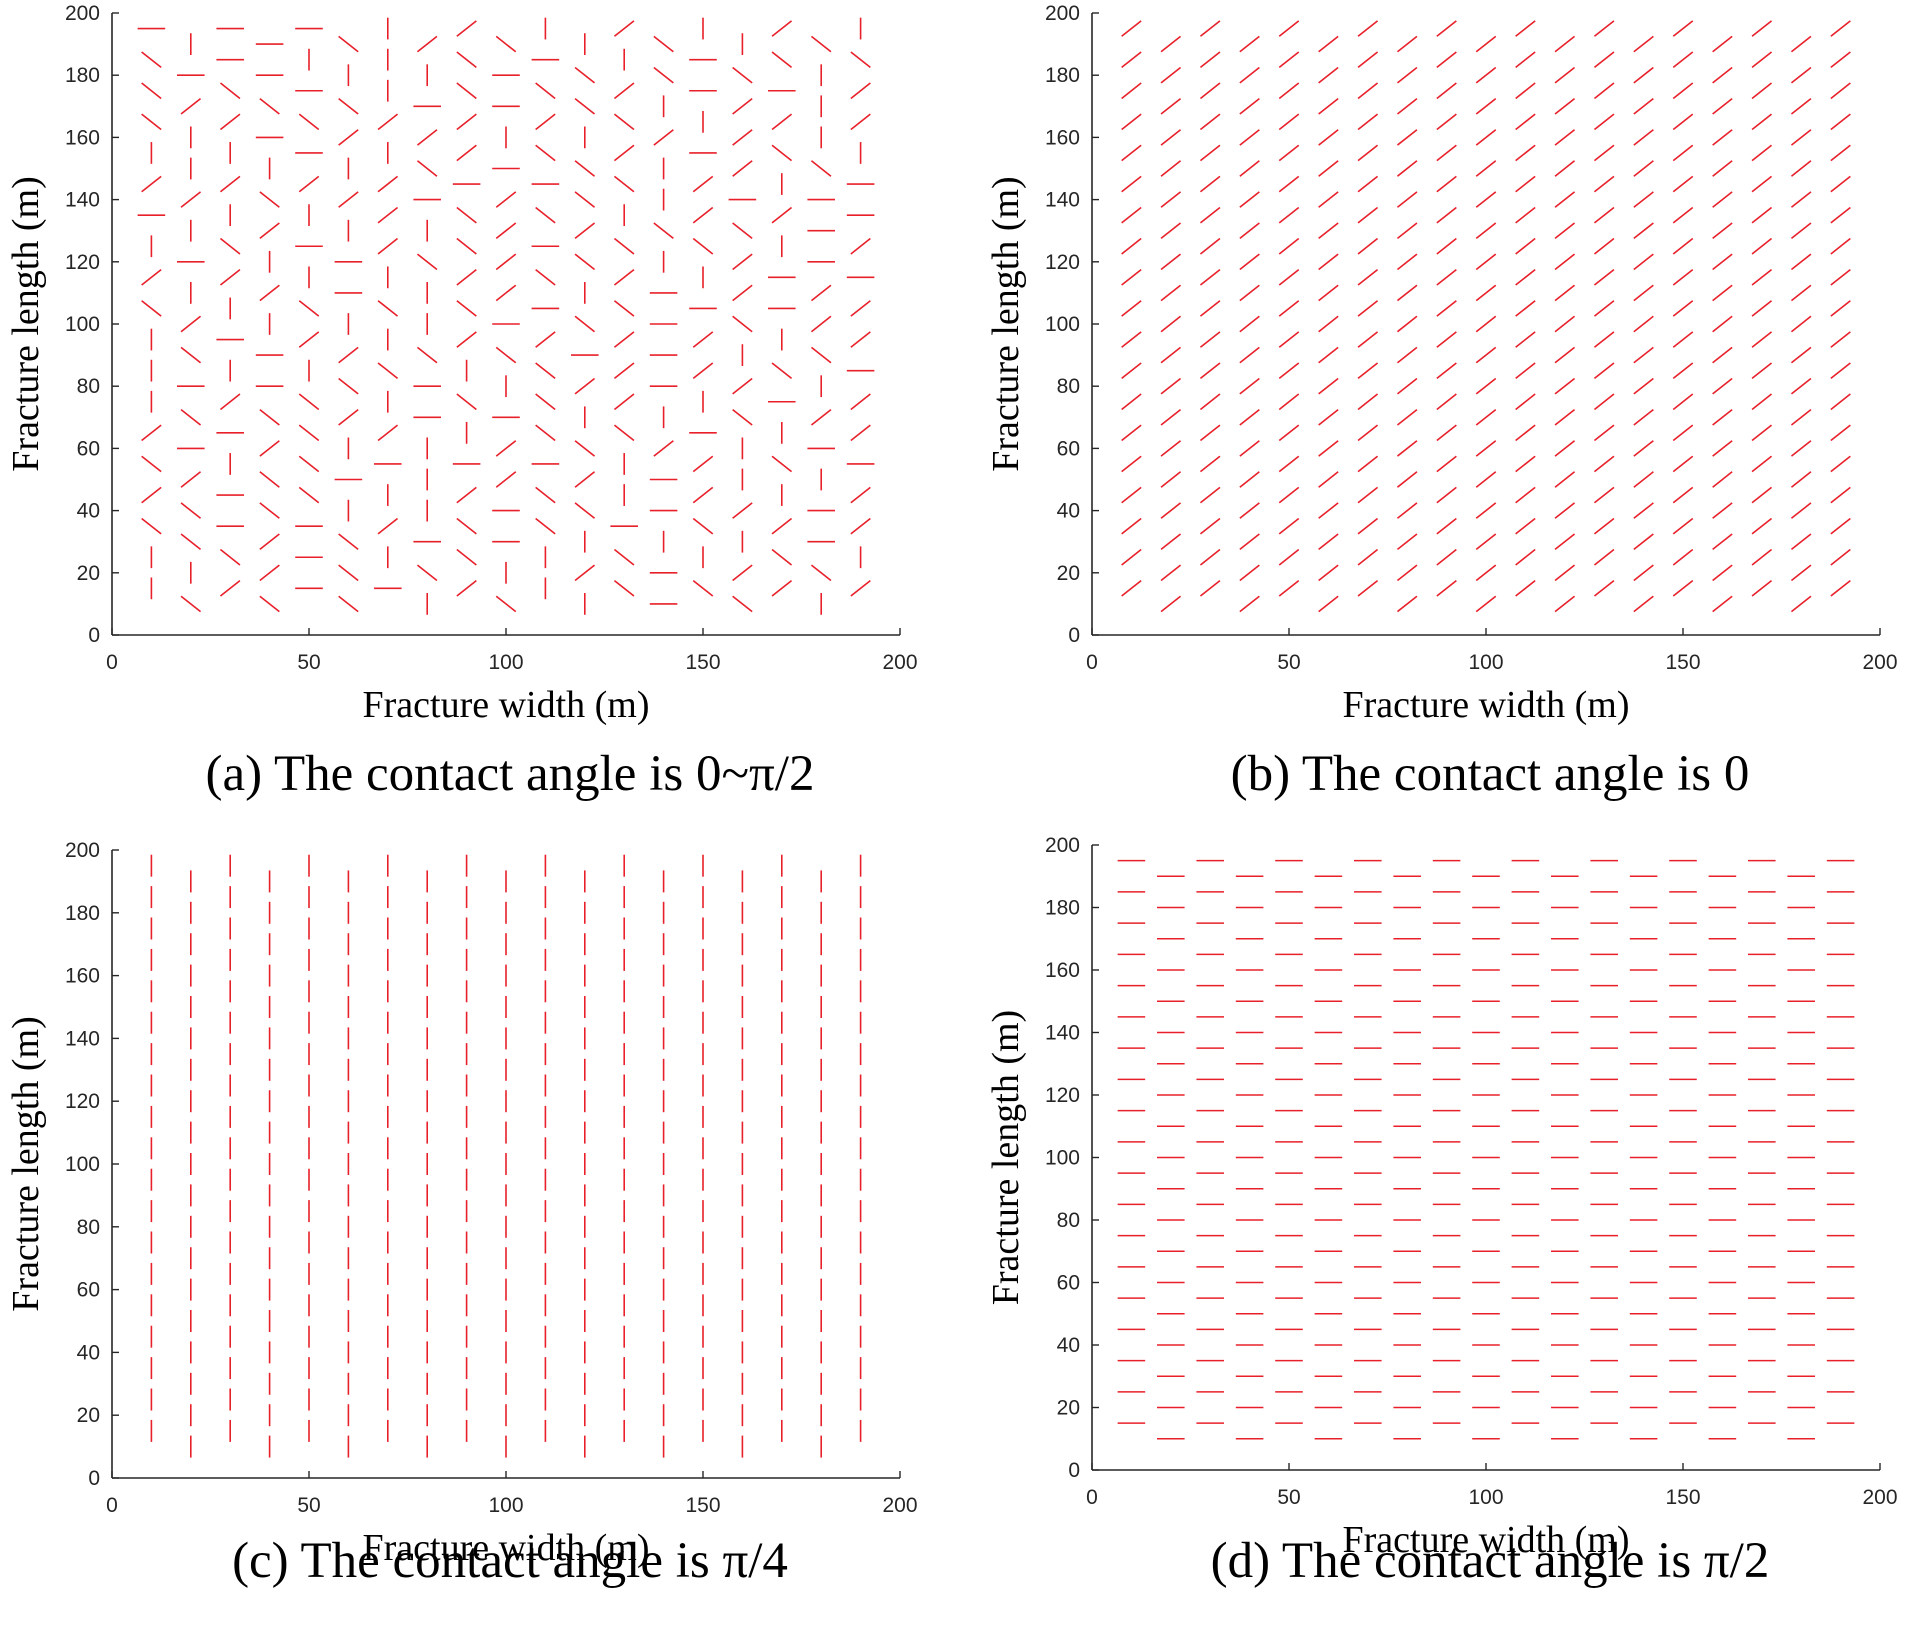  I want to click on x-tick-label: 50, so click(308, 662).